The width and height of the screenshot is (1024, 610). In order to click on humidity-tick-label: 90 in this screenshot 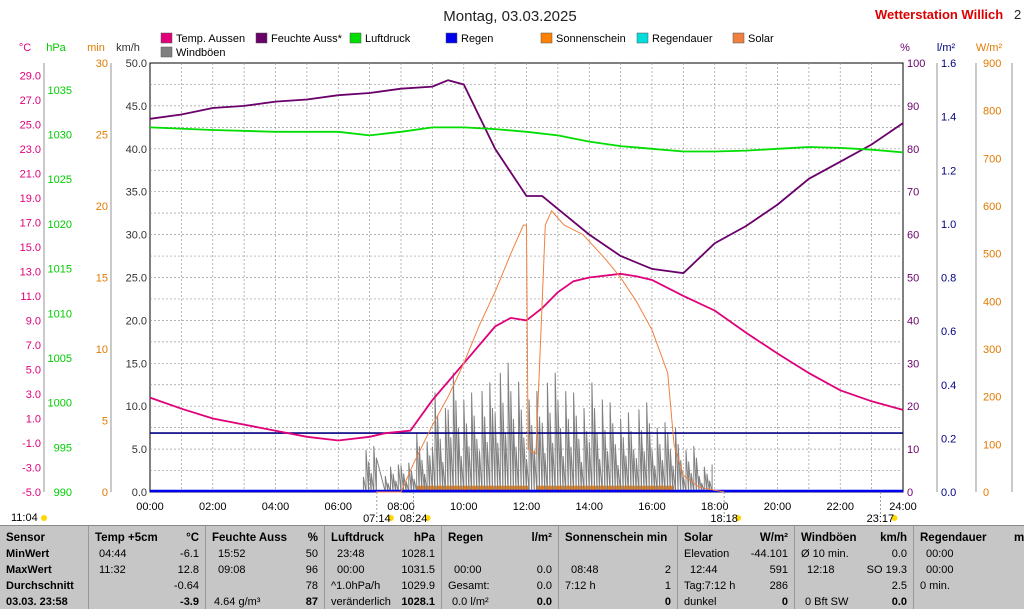, I will do `click(913, 107)`.